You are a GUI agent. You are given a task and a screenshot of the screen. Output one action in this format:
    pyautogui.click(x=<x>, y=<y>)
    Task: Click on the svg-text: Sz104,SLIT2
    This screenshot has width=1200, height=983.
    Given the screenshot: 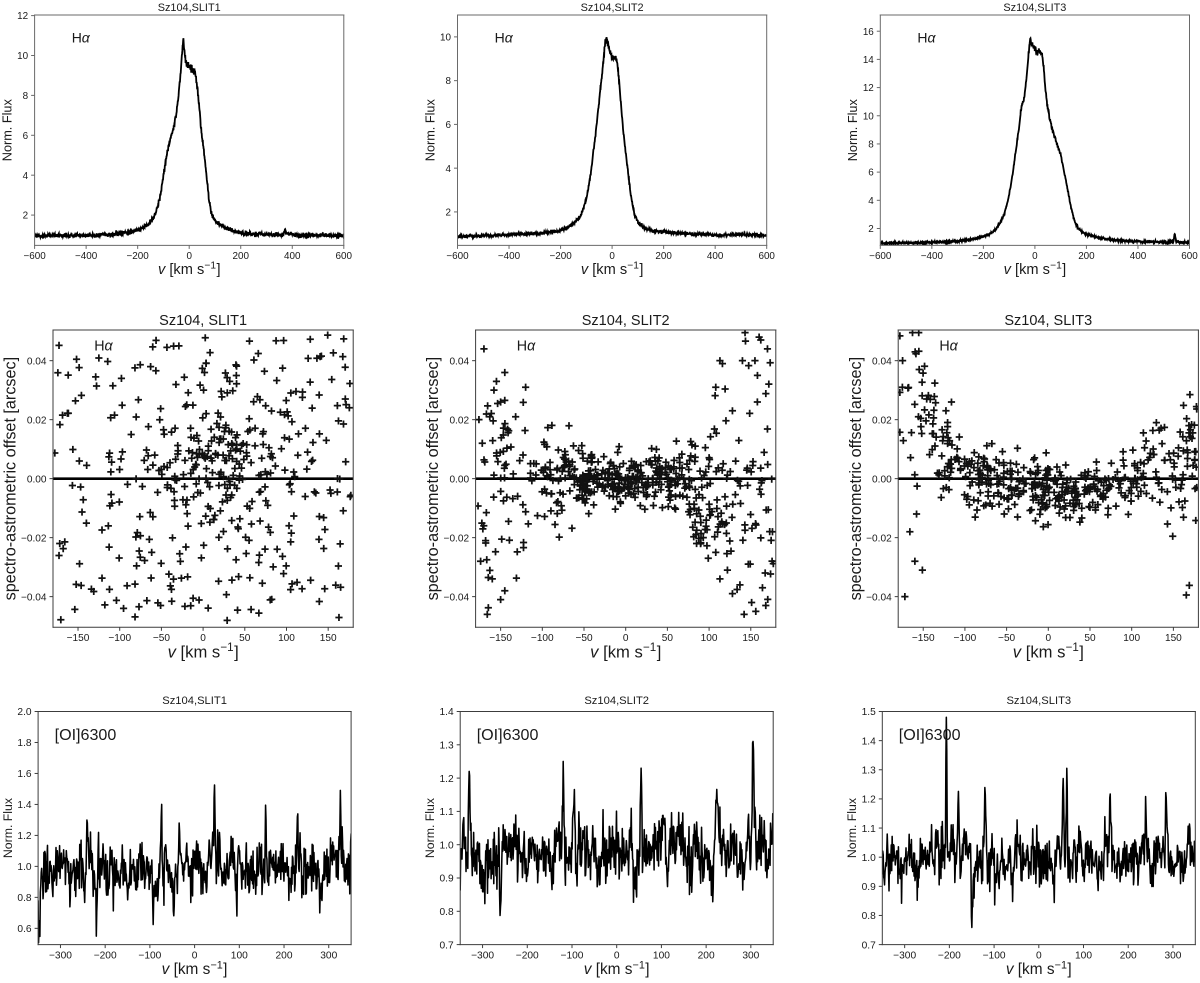 What is the action you would take?
    pyautogui.click(x=616, y=701)
    